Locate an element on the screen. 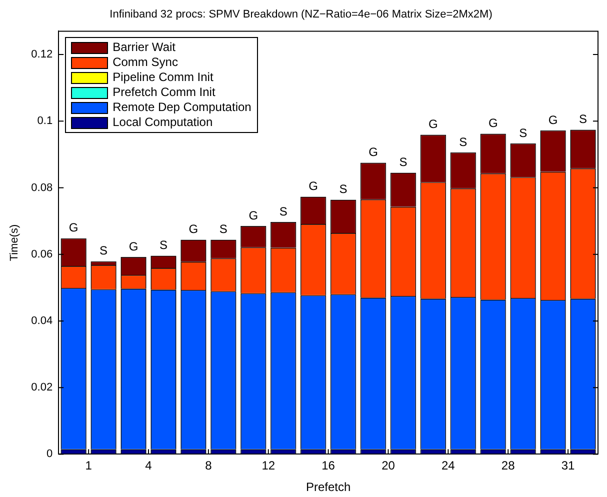 This screenshot has width=607, height=497. text: 20 is located at coordinates (389, 465).